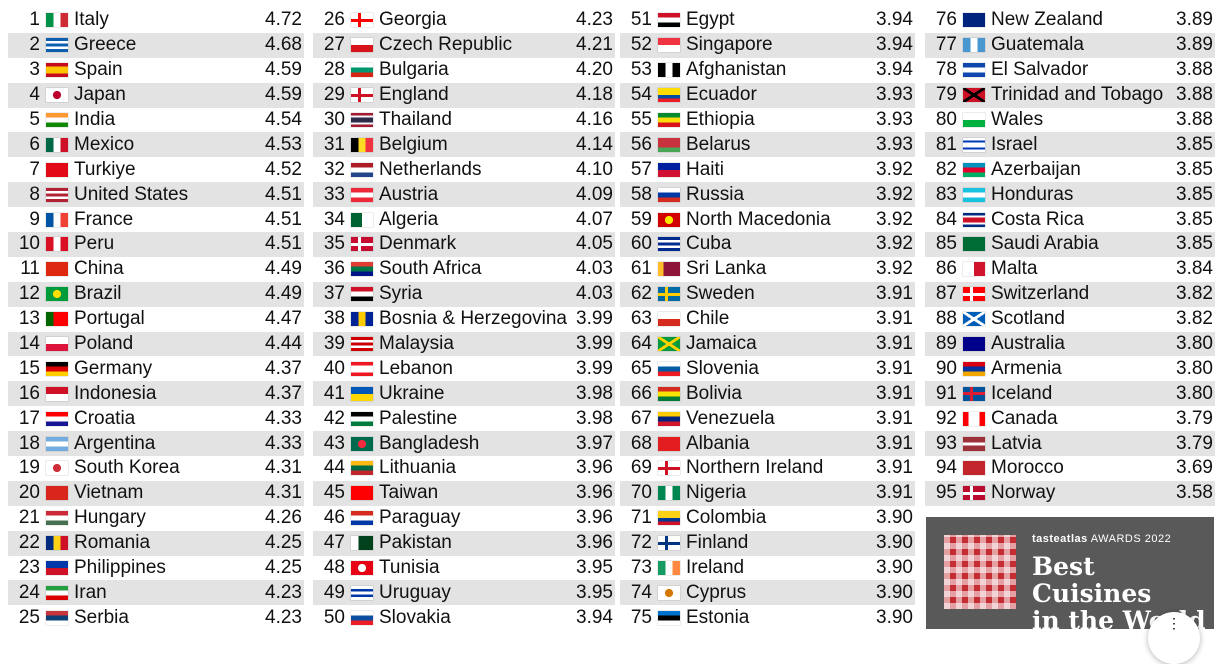 The image size is (1220, 664). Describe the element at coordinates (1017, 119) in the screenshot. I see `country-name: Wales` at that location.